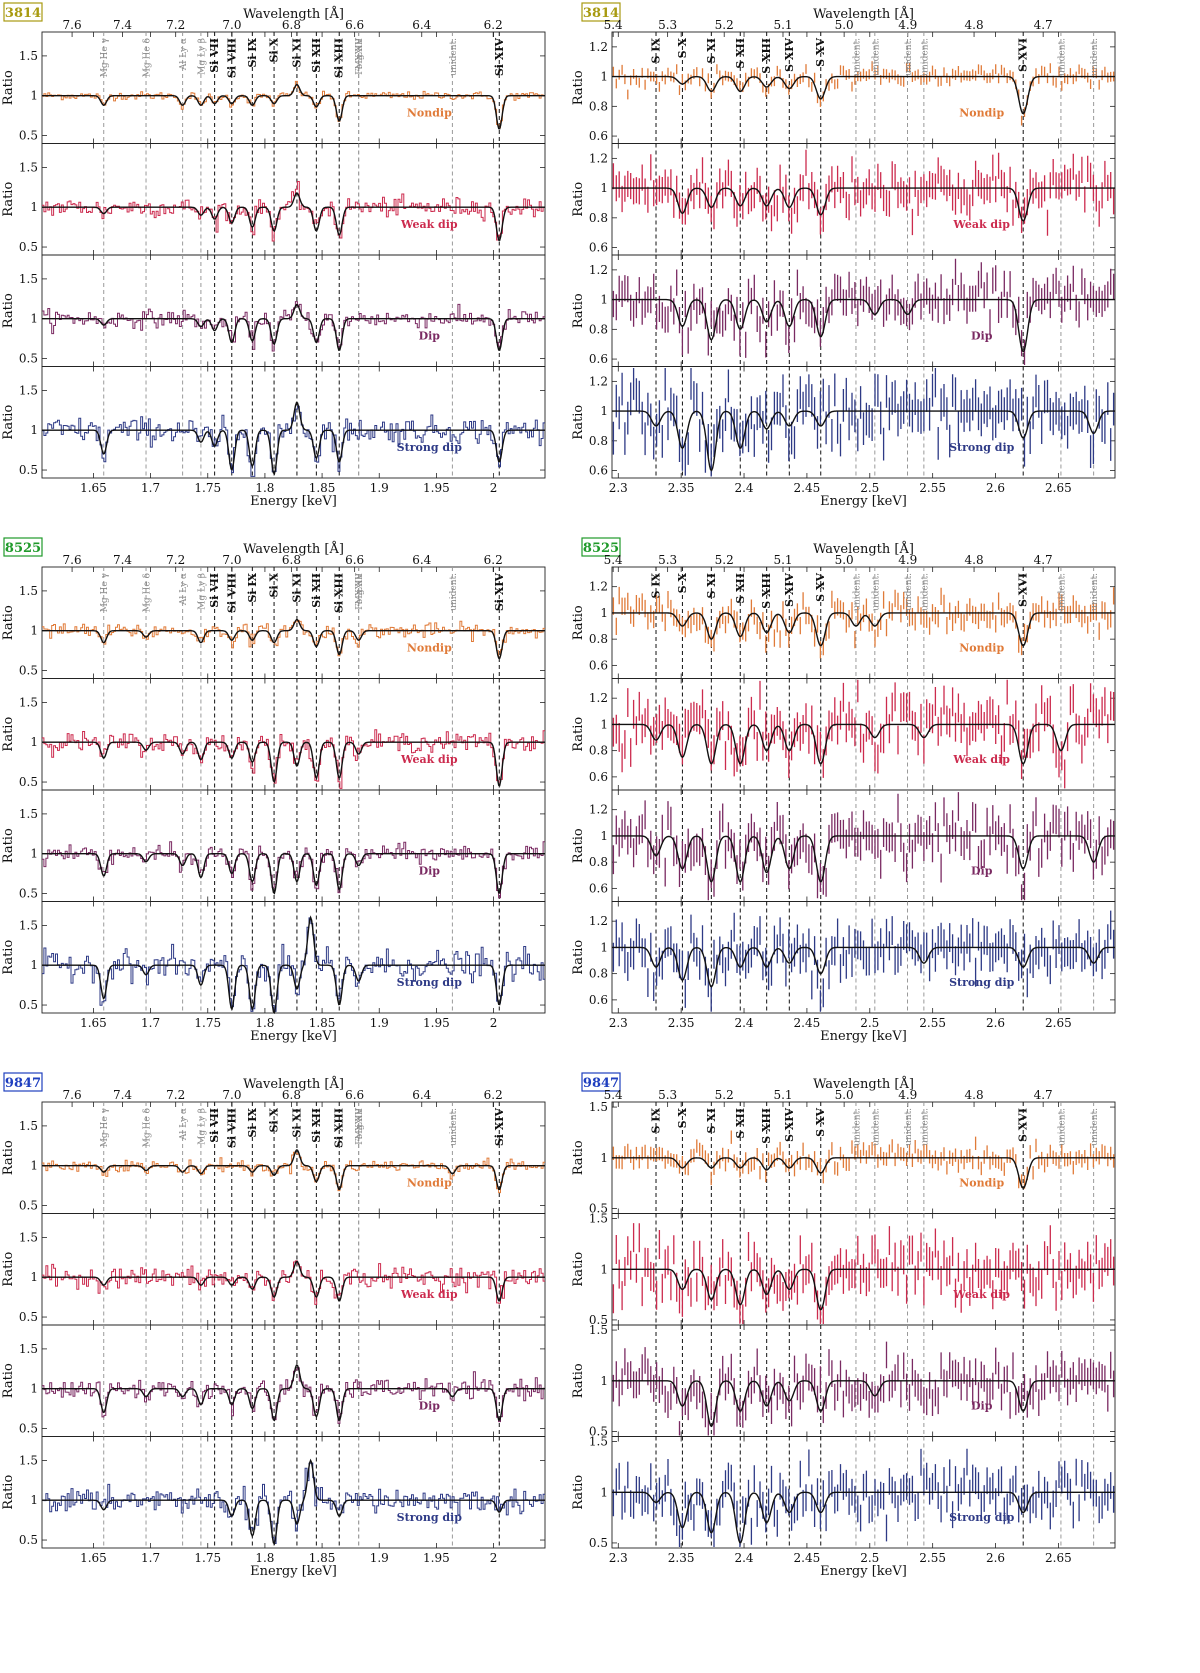 This screenshot has height=1673, width=1200. I want to click on x-tick-label: 1.8, so click(264, 488).